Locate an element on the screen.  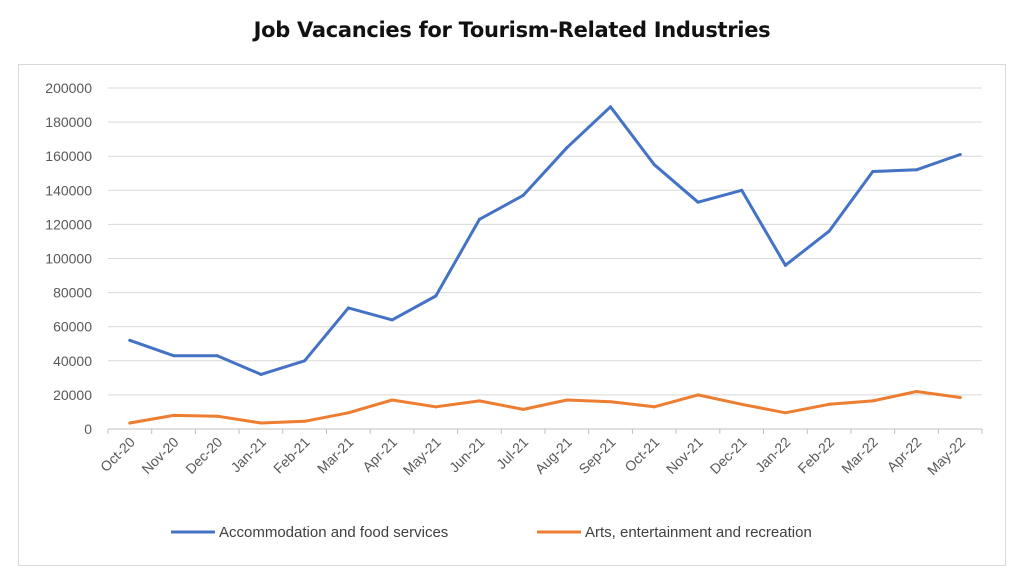
y-tick-label: 180000 is located at coordinates (68, 122).